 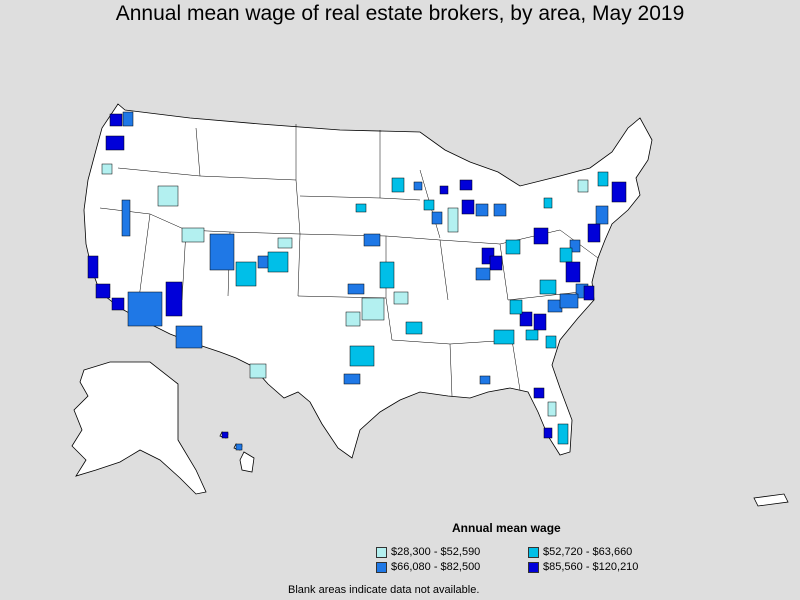 I want to click on legend-item-3: $66,080 - $82,500, so click(x=428, y=567).